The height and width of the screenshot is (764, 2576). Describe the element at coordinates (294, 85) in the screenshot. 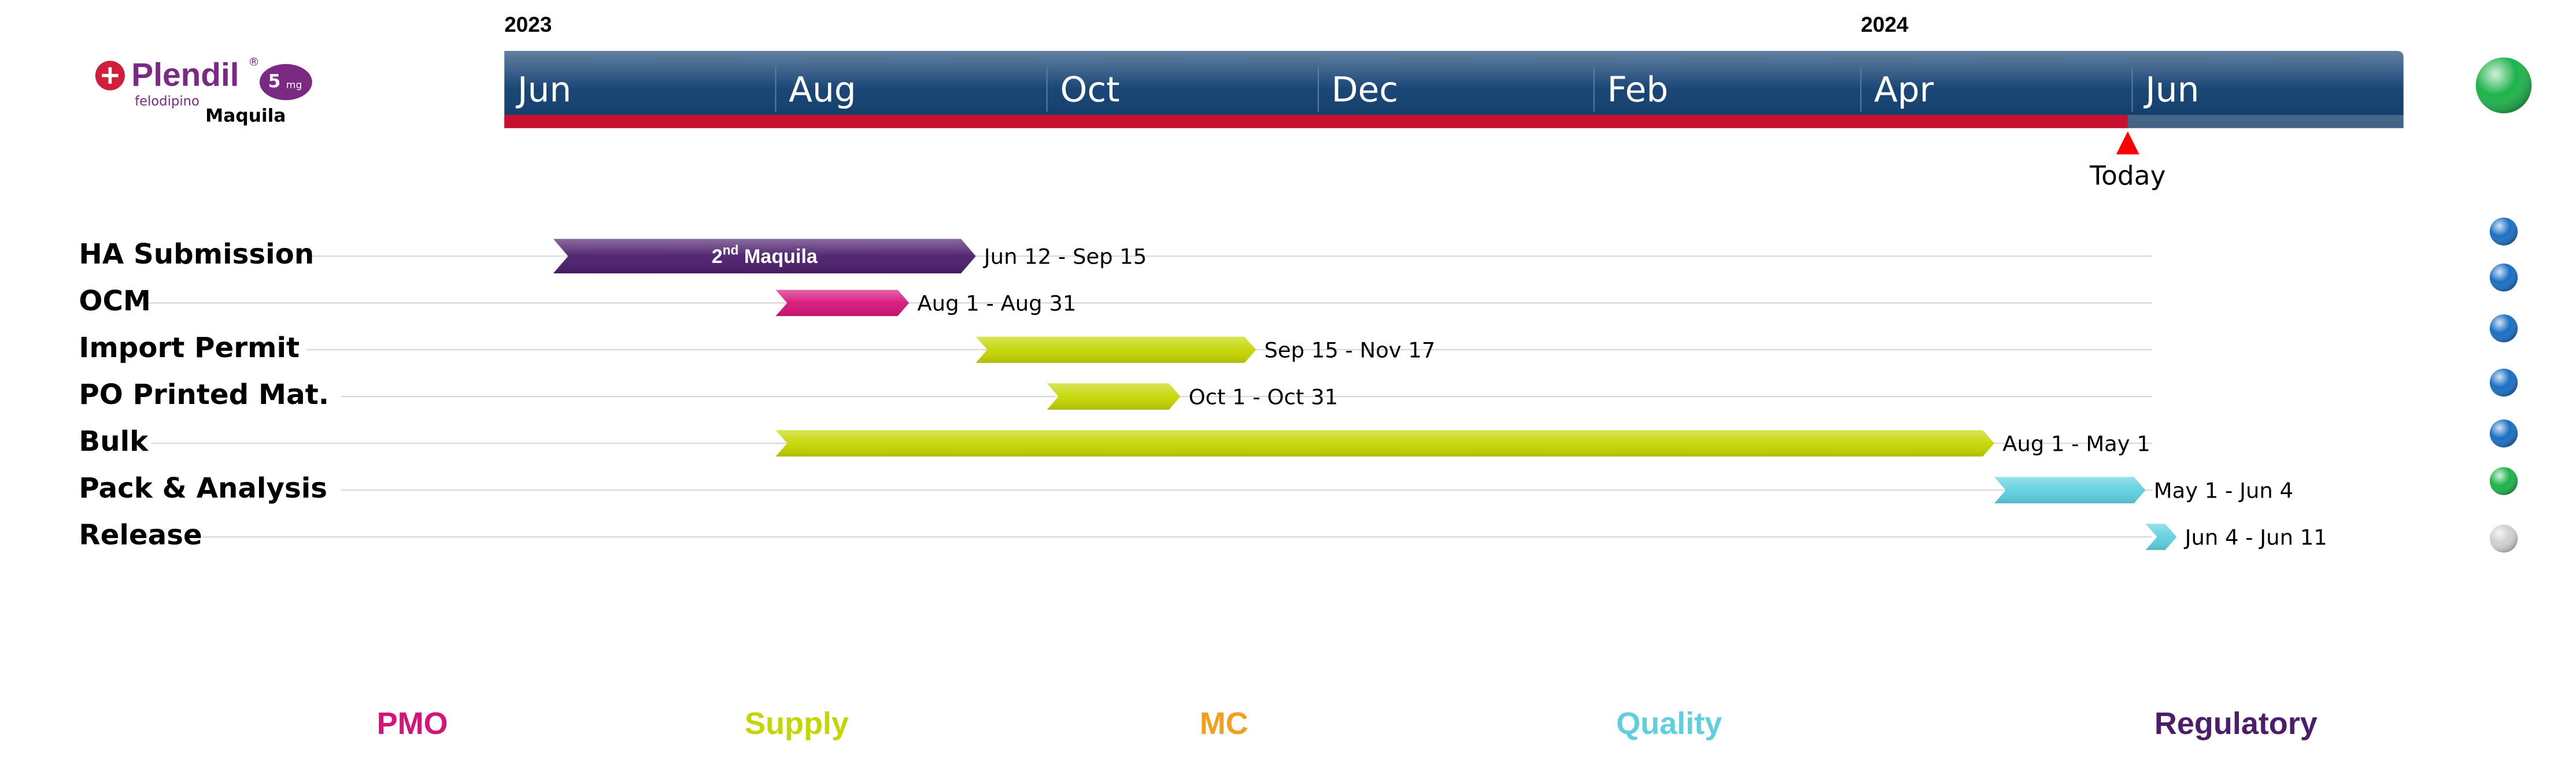

I see `logo-unit: mg` at that location.